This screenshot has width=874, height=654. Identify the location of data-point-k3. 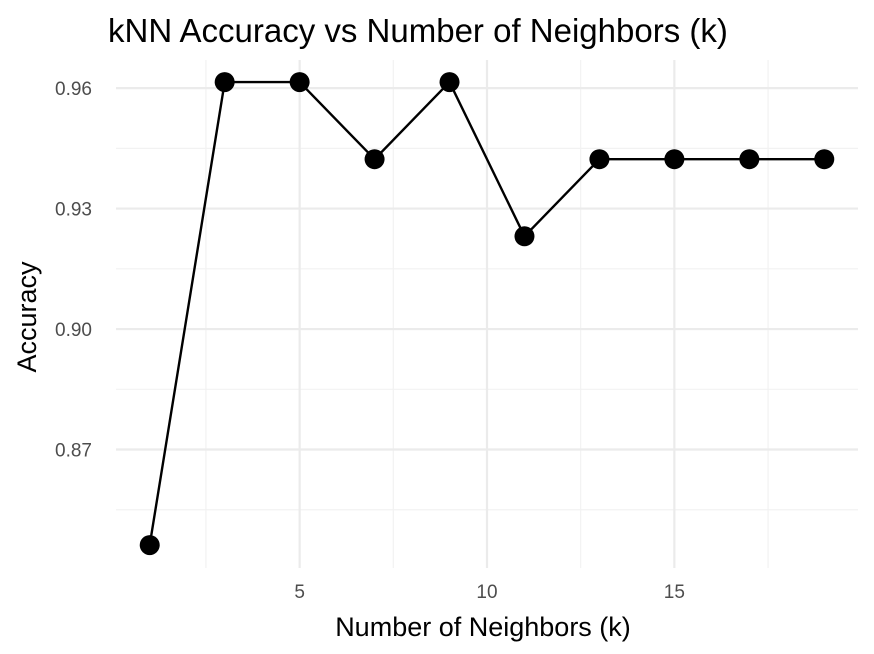
(224, 82).